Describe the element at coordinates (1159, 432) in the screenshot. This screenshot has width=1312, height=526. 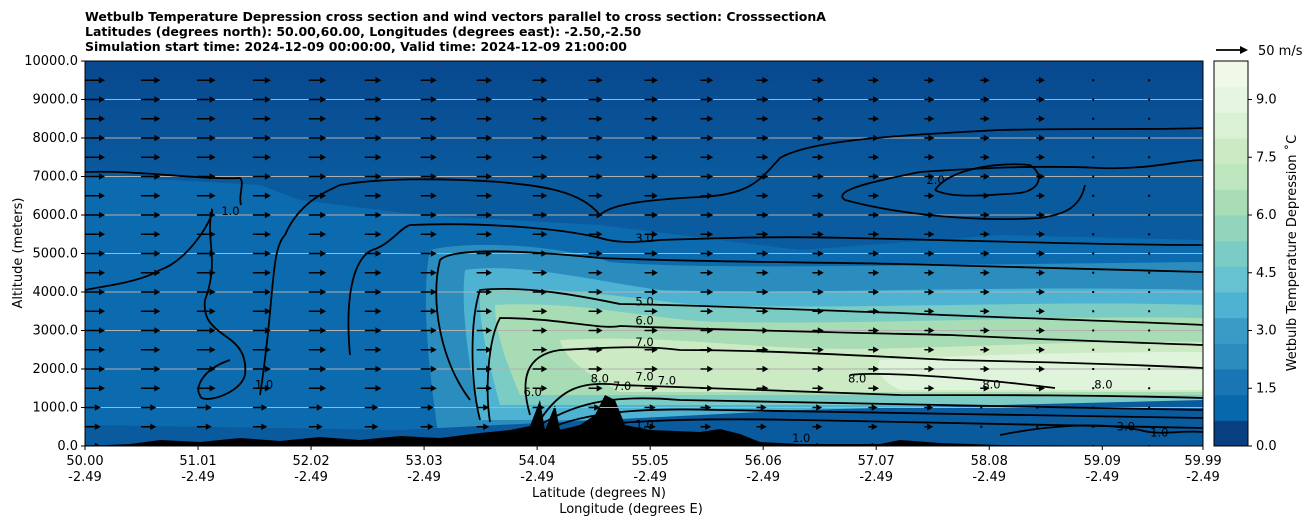
I see `contour-label: 1.0` at that location.